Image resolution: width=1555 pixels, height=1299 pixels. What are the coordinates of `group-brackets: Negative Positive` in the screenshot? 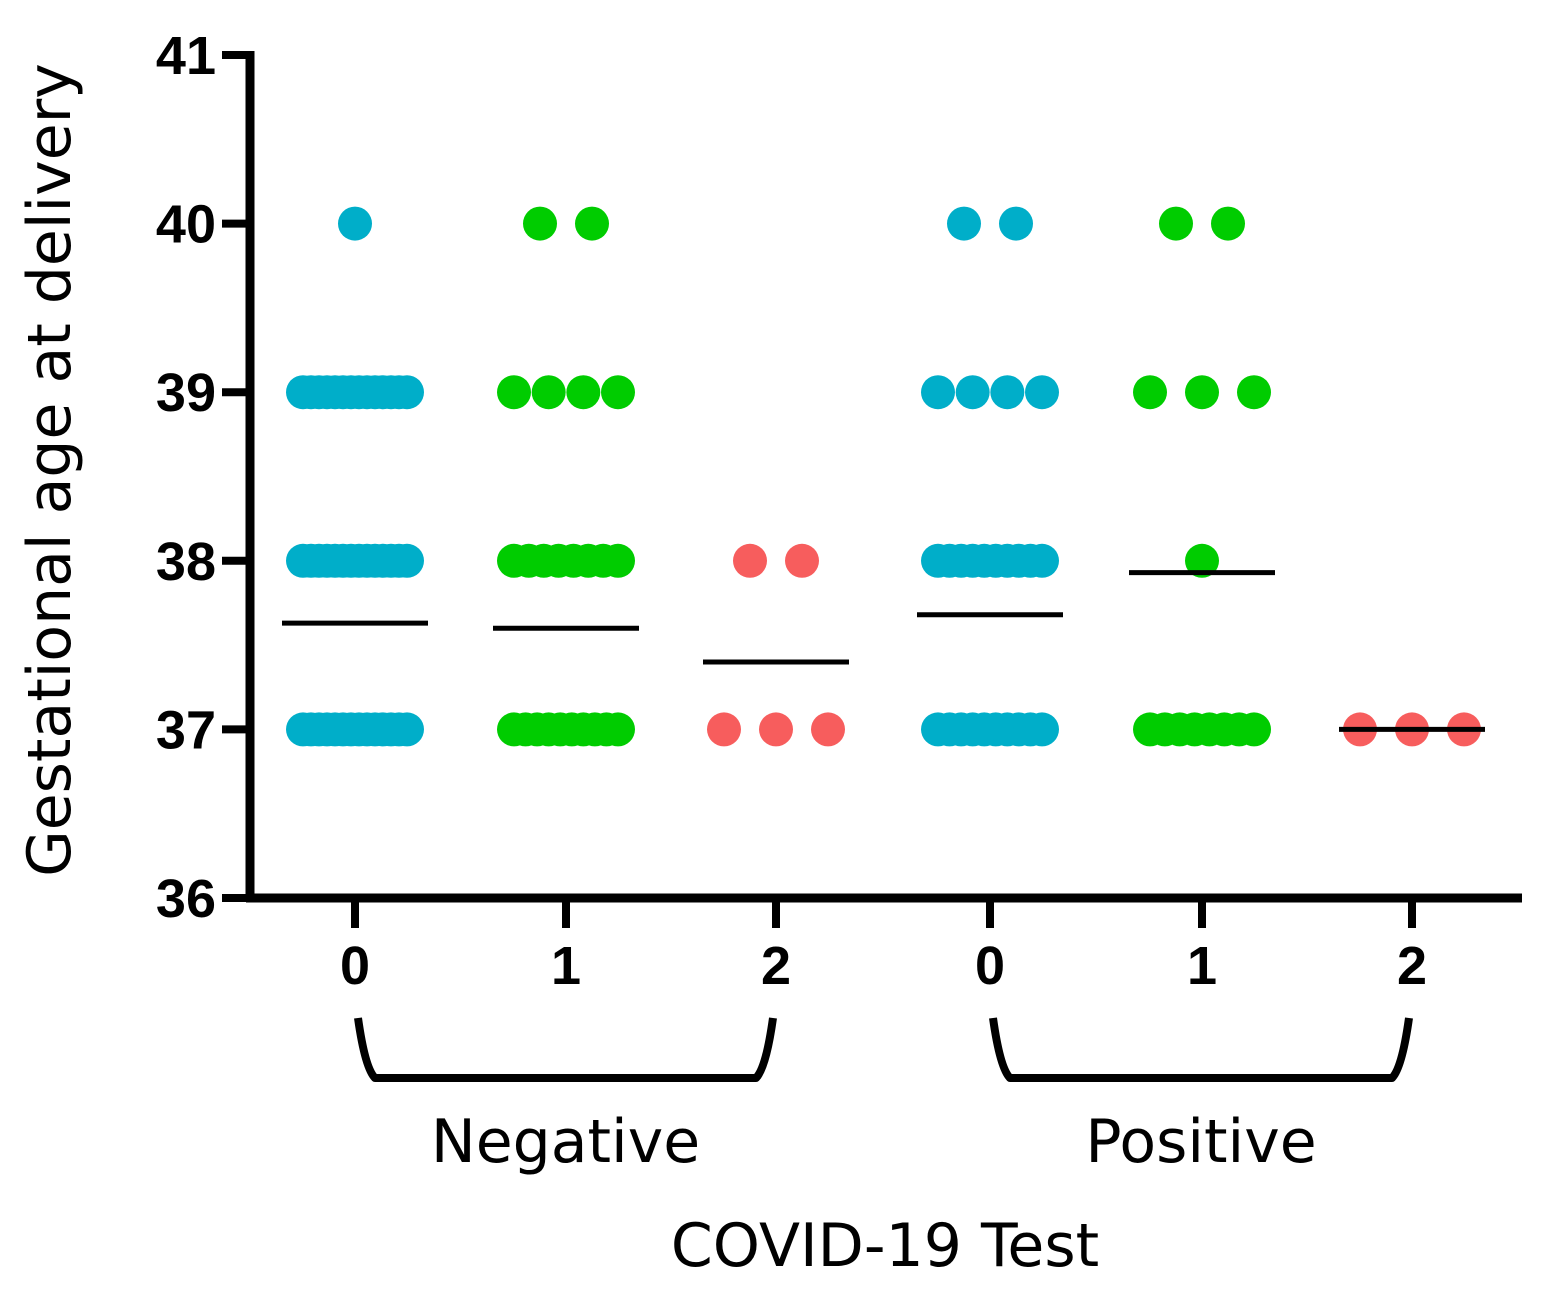 It's located at (883, 1097).